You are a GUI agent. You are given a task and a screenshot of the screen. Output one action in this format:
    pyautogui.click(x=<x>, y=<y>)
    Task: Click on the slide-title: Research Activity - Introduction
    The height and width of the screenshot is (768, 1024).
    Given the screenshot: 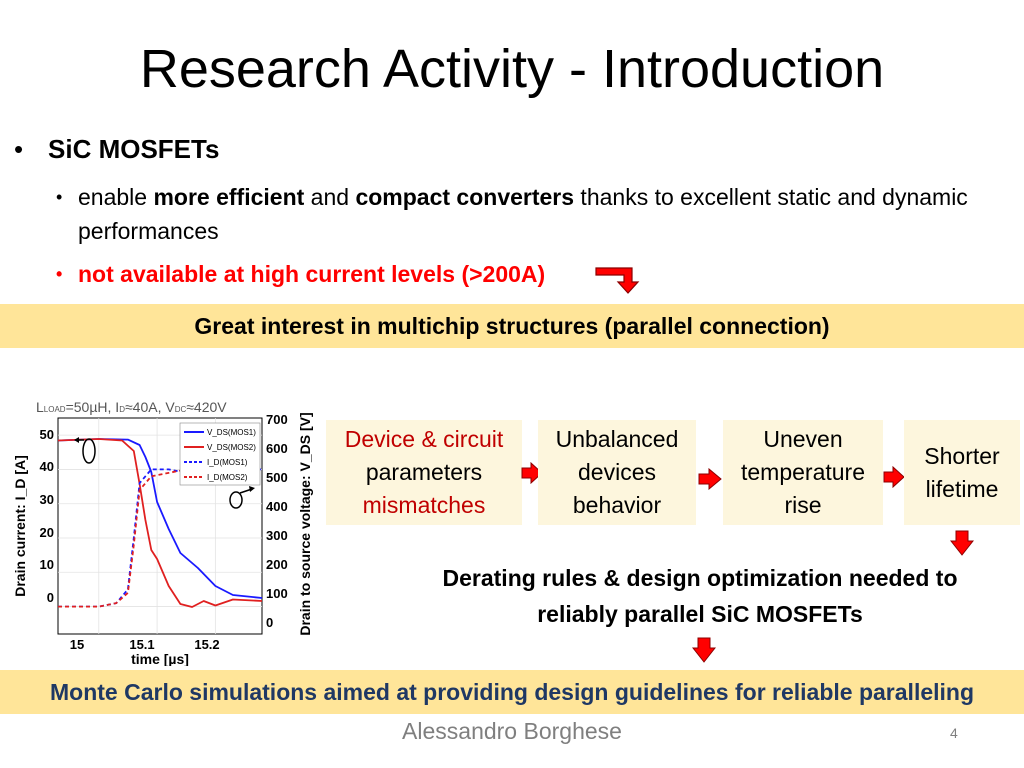 What is the action you would take?
    pyautogui.click(x=512, y=69)
    